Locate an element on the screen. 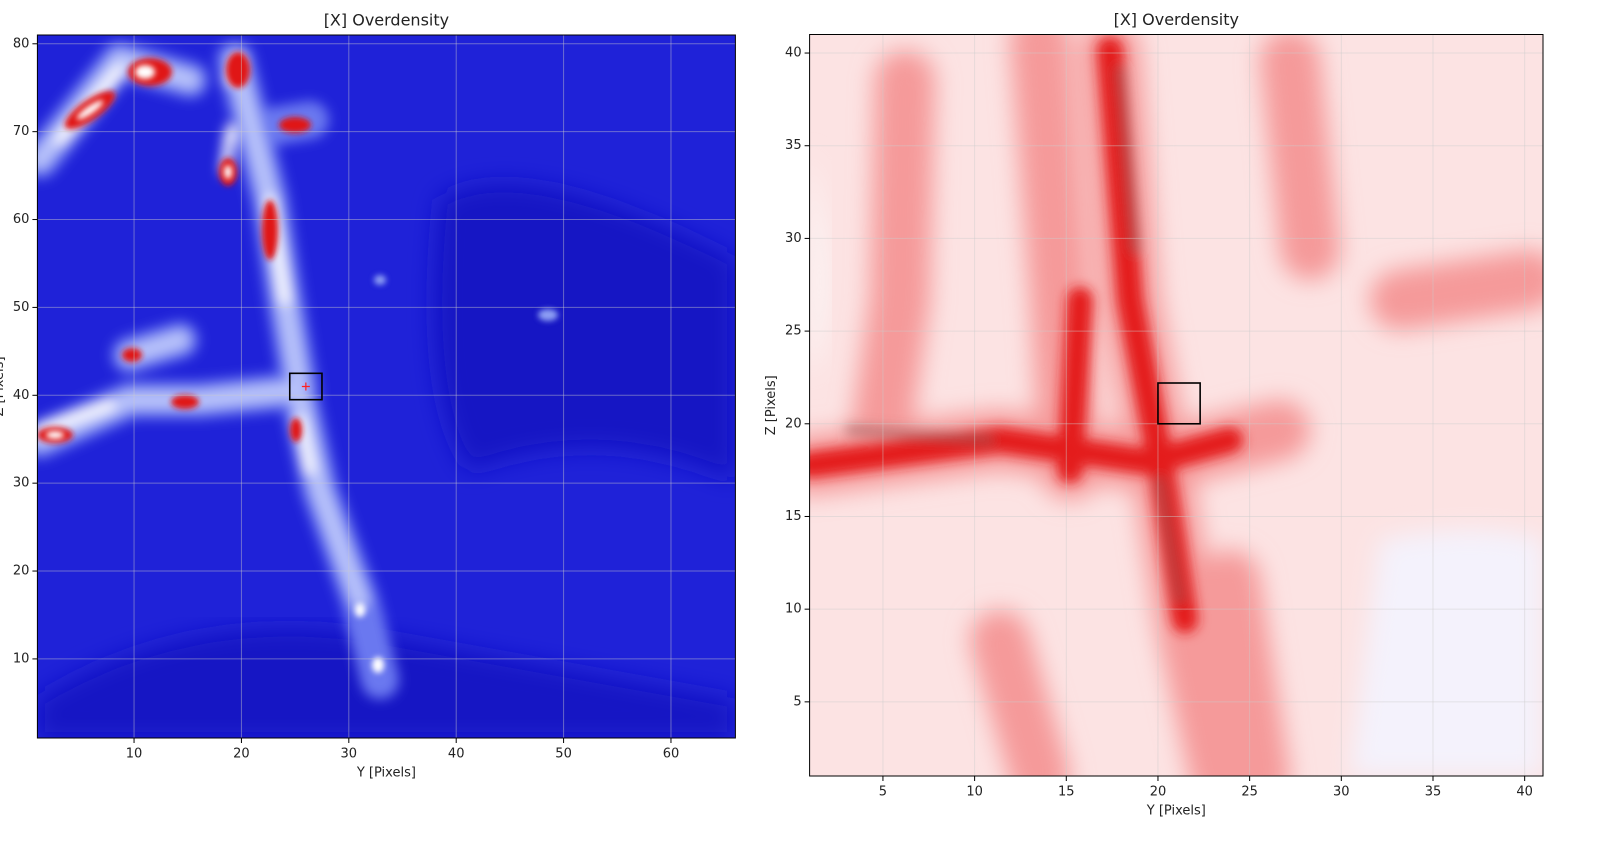  y-tick-label: 50 is located at coordinates (21, 307).